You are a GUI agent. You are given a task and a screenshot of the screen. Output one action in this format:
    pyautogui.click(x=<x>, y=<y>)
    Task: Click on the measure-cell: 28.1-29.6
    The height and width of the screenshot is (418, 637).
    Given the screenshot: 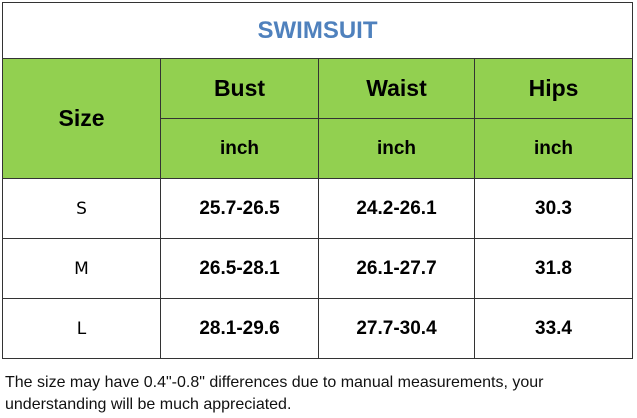 What is the action you would take?
    pyautogui.click(x=239, y=328)
    